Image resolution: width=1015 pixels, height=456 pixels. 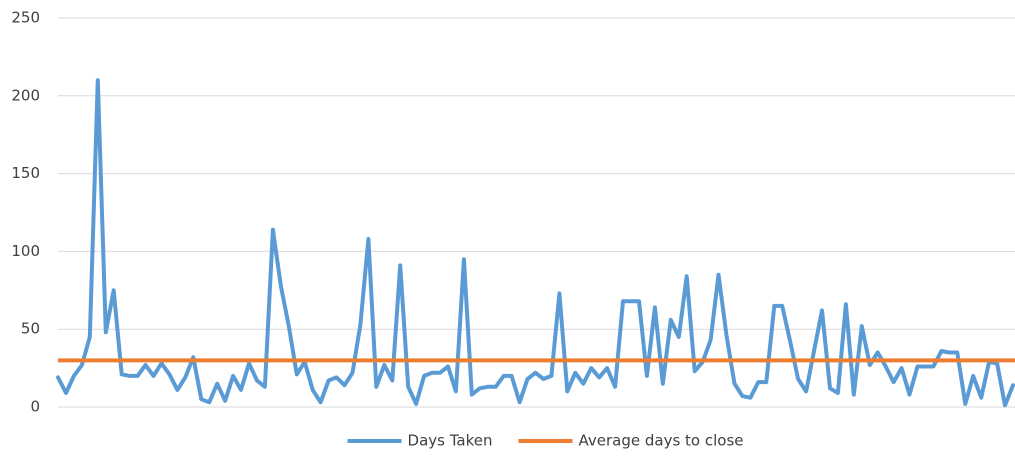 I want to click on y-tick-label: 0, so click(x=35, y=407).